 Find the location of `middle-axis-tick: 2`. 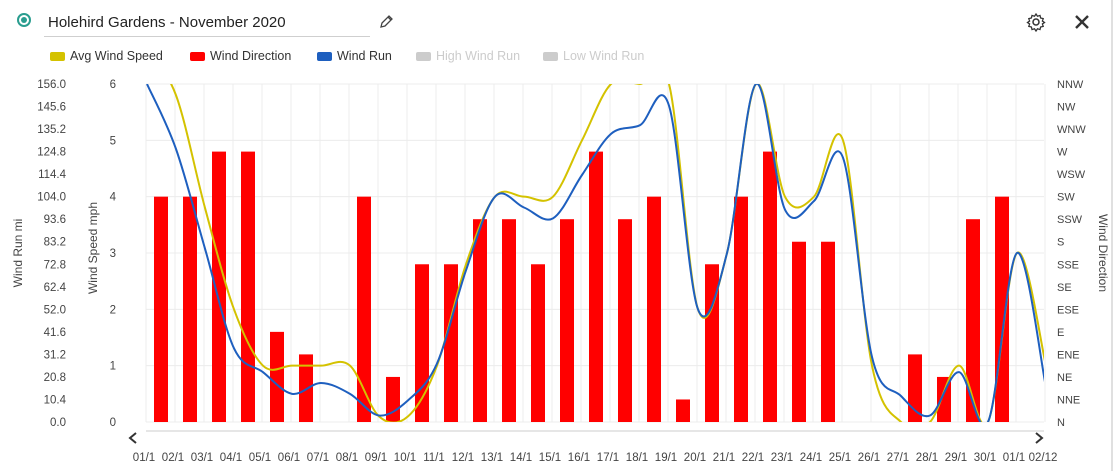

middle-axis-tick: 2 is located at coordinates (113, 310).